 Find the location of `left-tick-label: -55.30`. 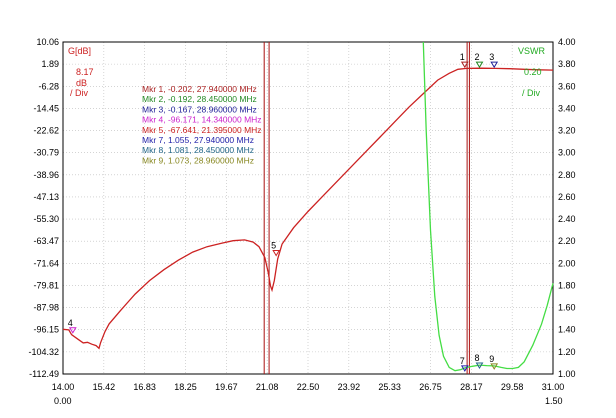

left-tick-label: -55.30 is located at coordinates (46, 219).